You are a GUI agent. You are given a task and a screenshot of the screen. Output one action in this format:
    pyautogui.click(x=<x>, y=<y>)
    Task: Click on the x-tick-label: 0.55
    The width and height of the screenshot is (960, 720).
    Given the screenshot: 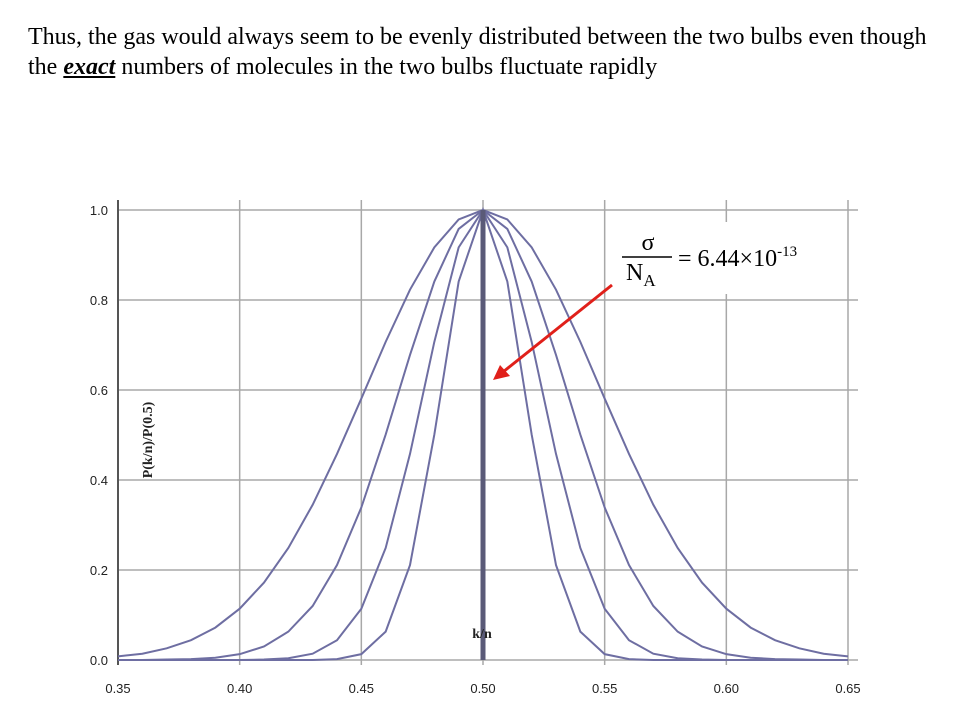 What is the action you would take?
    pyautogui.click(x=604, y=688)
    